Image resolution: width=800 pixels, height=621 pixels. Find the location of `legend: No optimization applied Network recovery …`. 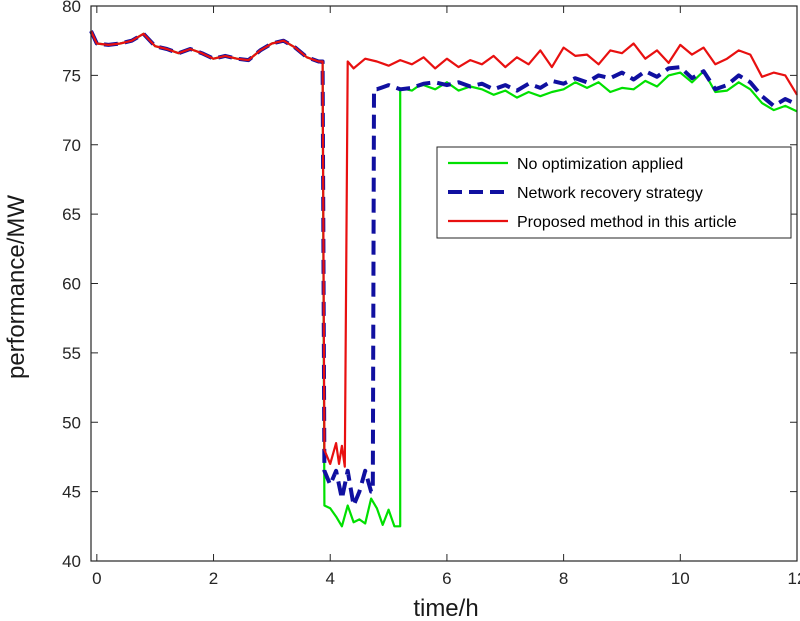

legend: No optimization applied Network recovery … is located at coordinates (614, 192).